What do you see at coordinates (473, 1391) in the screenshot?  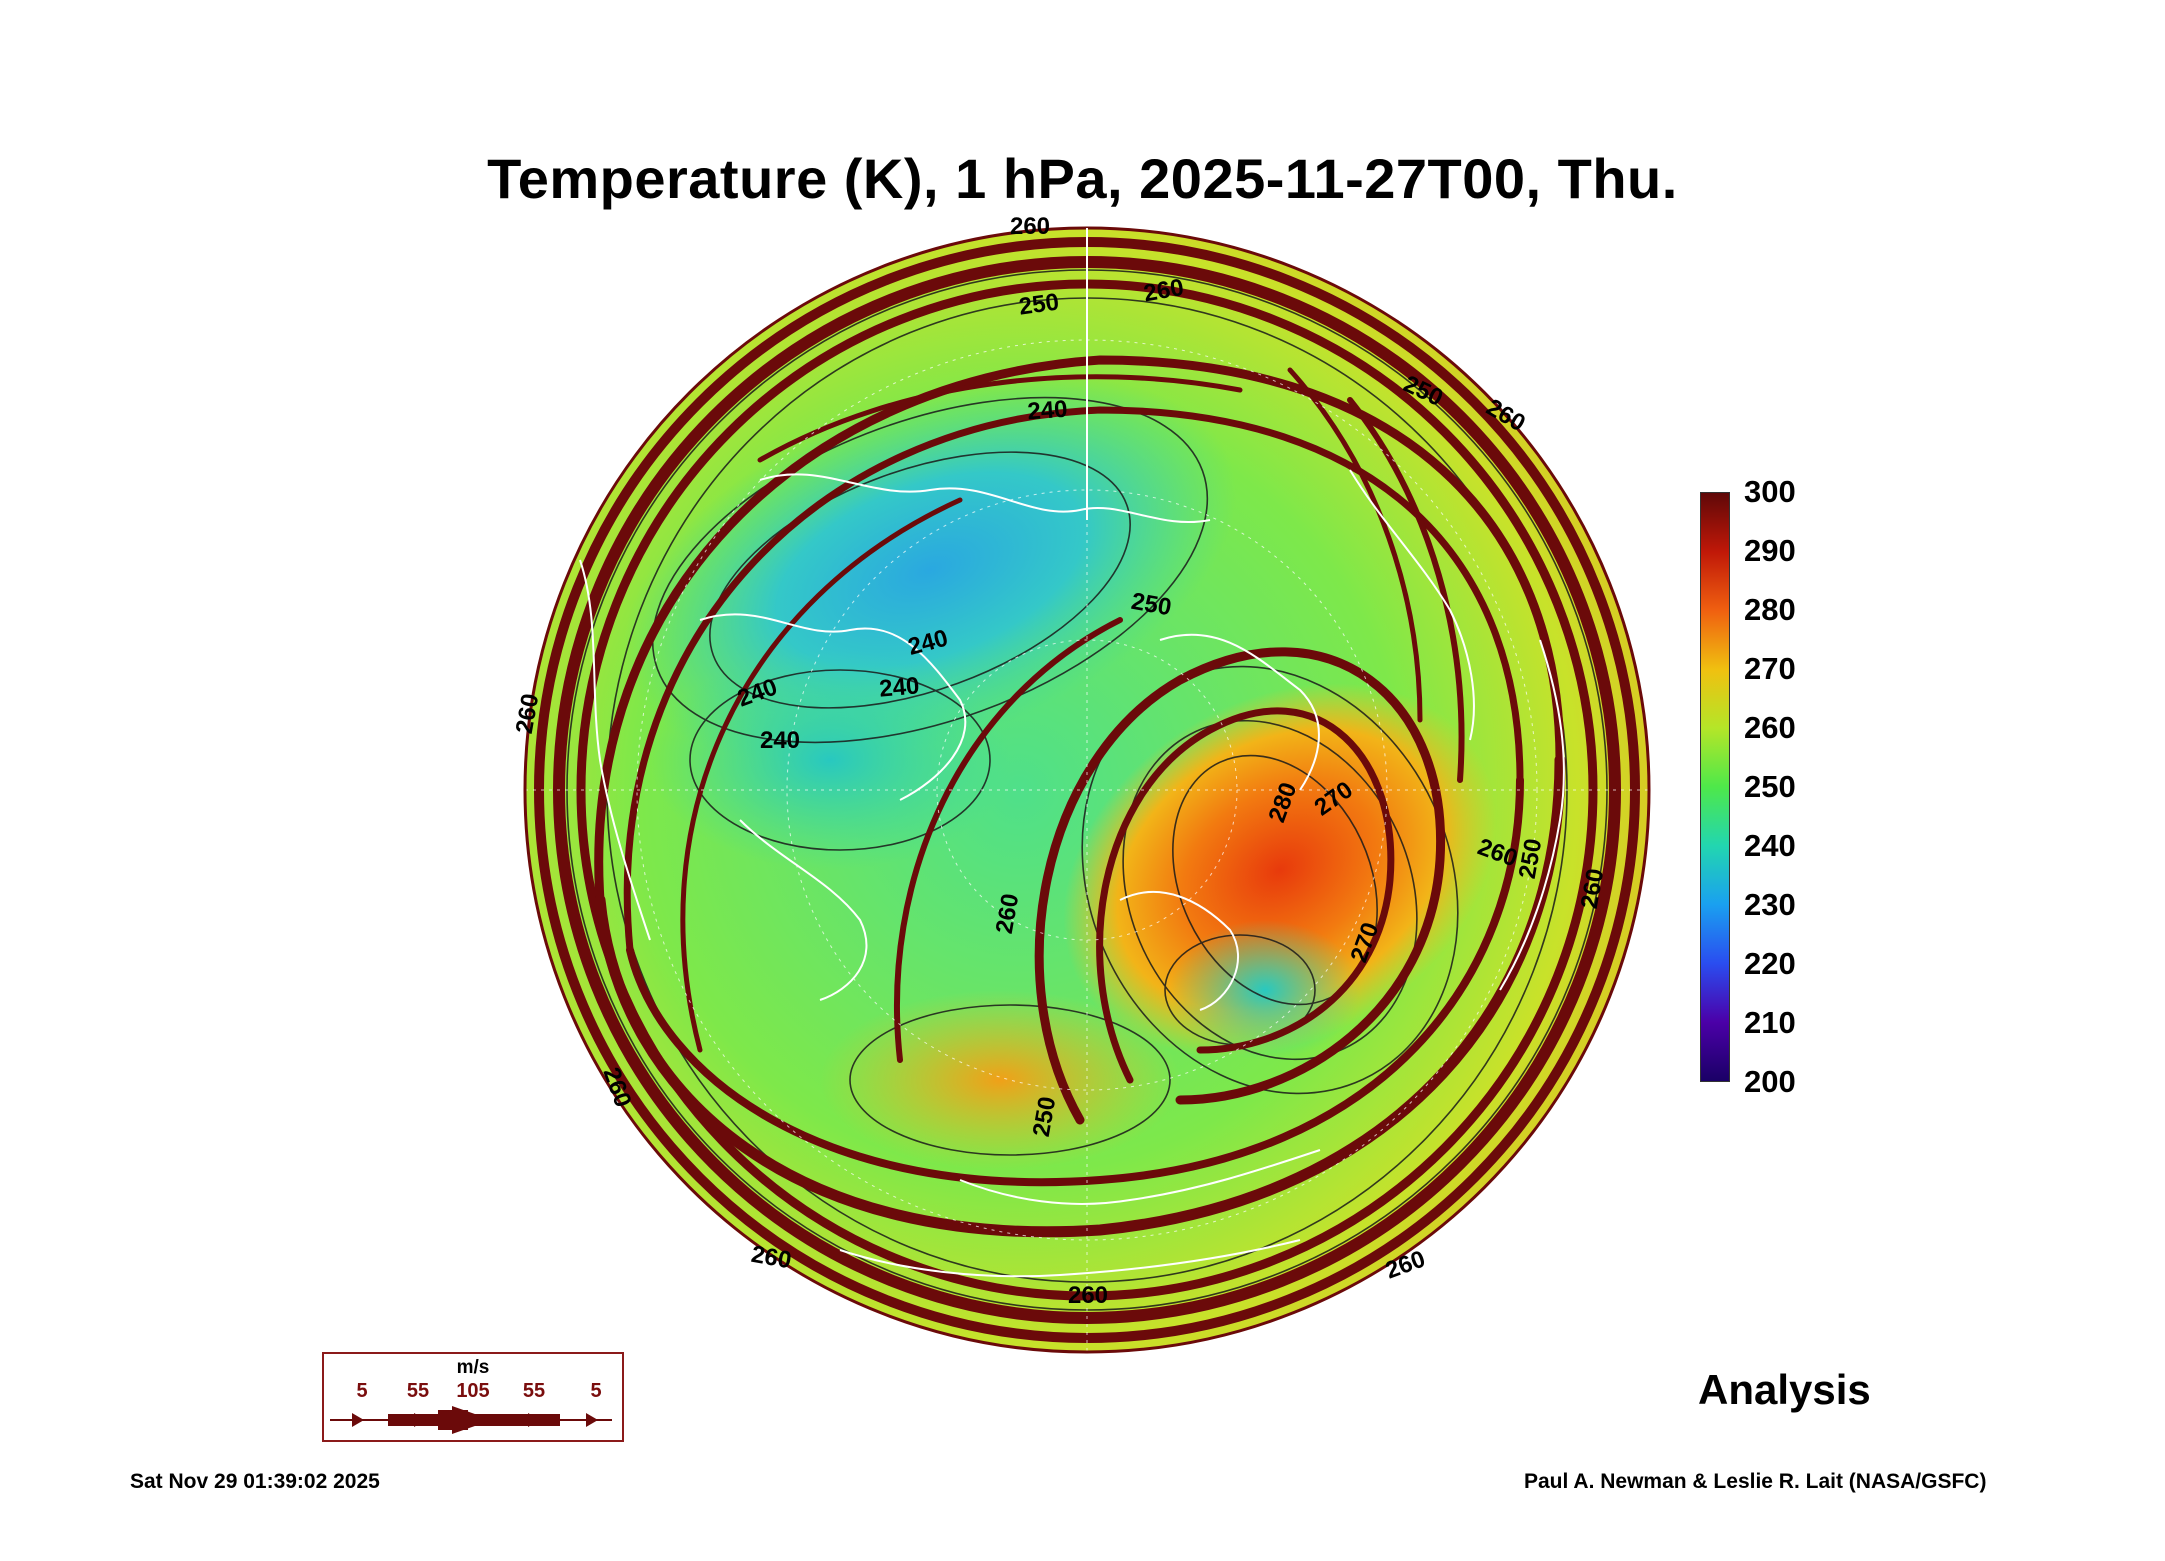 I see `wind-legend-value: 105` at bounding box center [473, 1391].